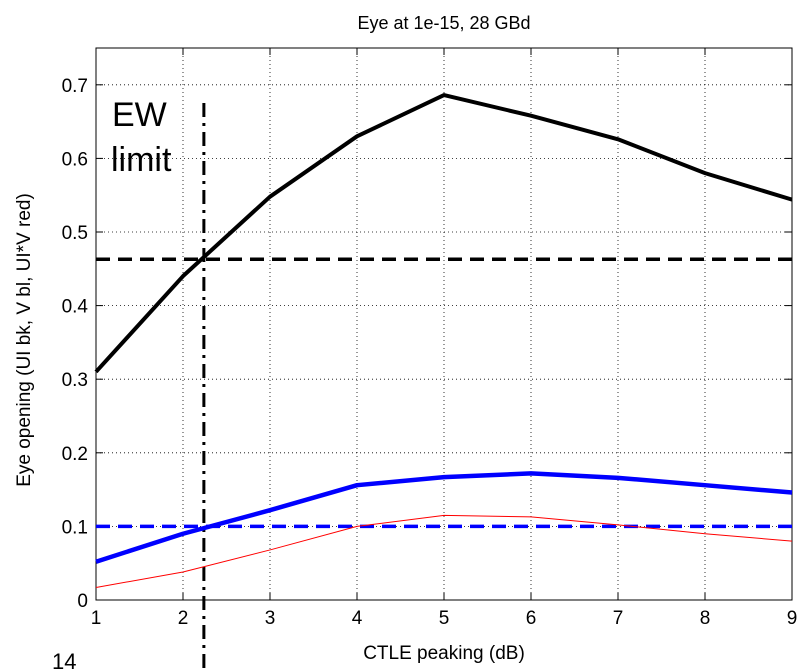  What do you see at coordinates (444, 551) in the screenshot?
I see `series-line-red` at bounding box center [444, 551].